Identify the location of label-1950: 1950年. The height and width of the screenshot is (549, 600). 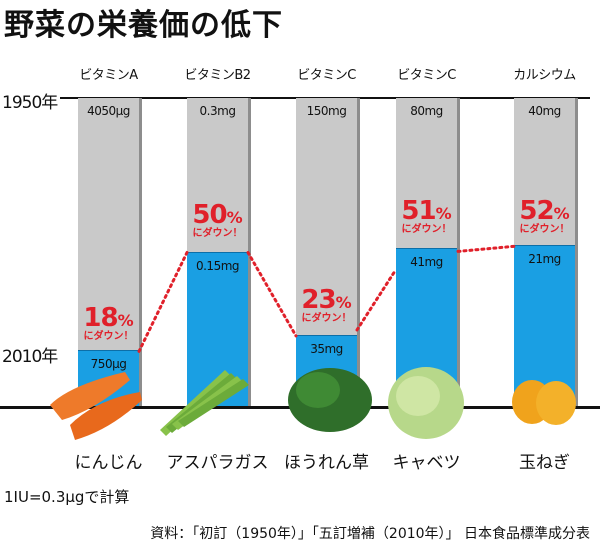
(30, 103).